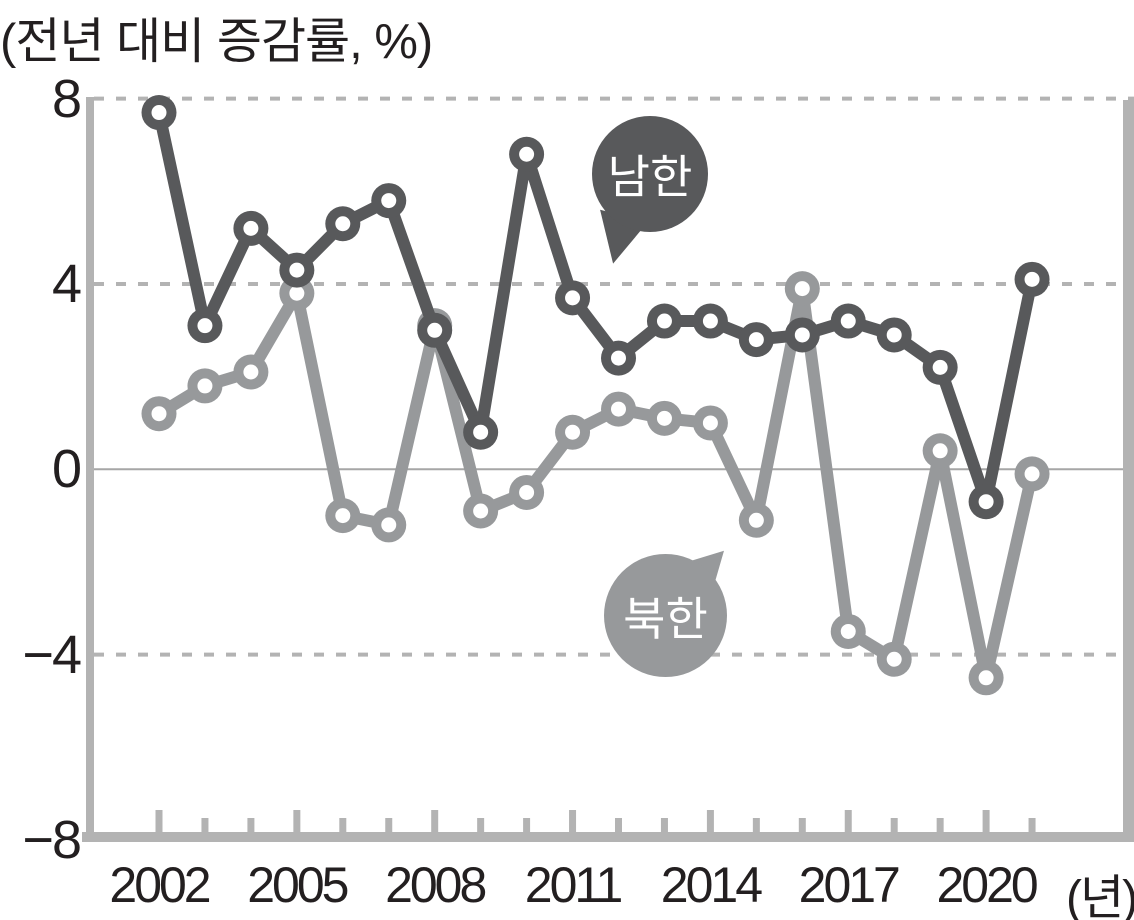 Image resolution: width=1134 pixels, height=920 pixels. Describe the element at coordinates (608, 837) in the screenshot. I see `x-axis-bar-bottom` at that location.